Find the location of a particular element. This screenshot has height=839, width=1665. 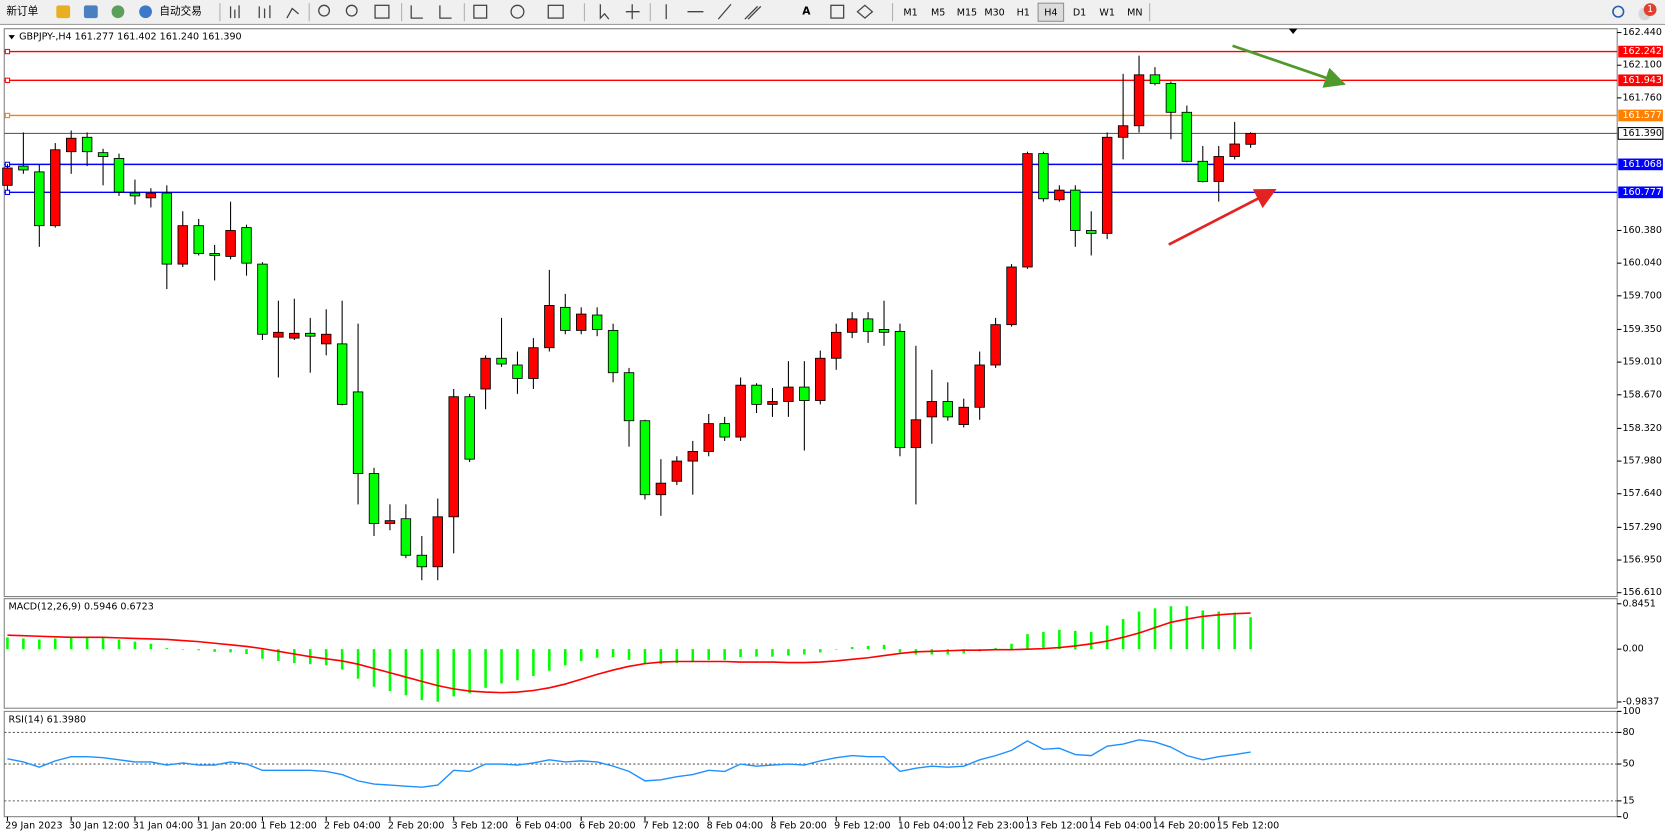

trend-arrow-up is located at coordinates (1222, 217).